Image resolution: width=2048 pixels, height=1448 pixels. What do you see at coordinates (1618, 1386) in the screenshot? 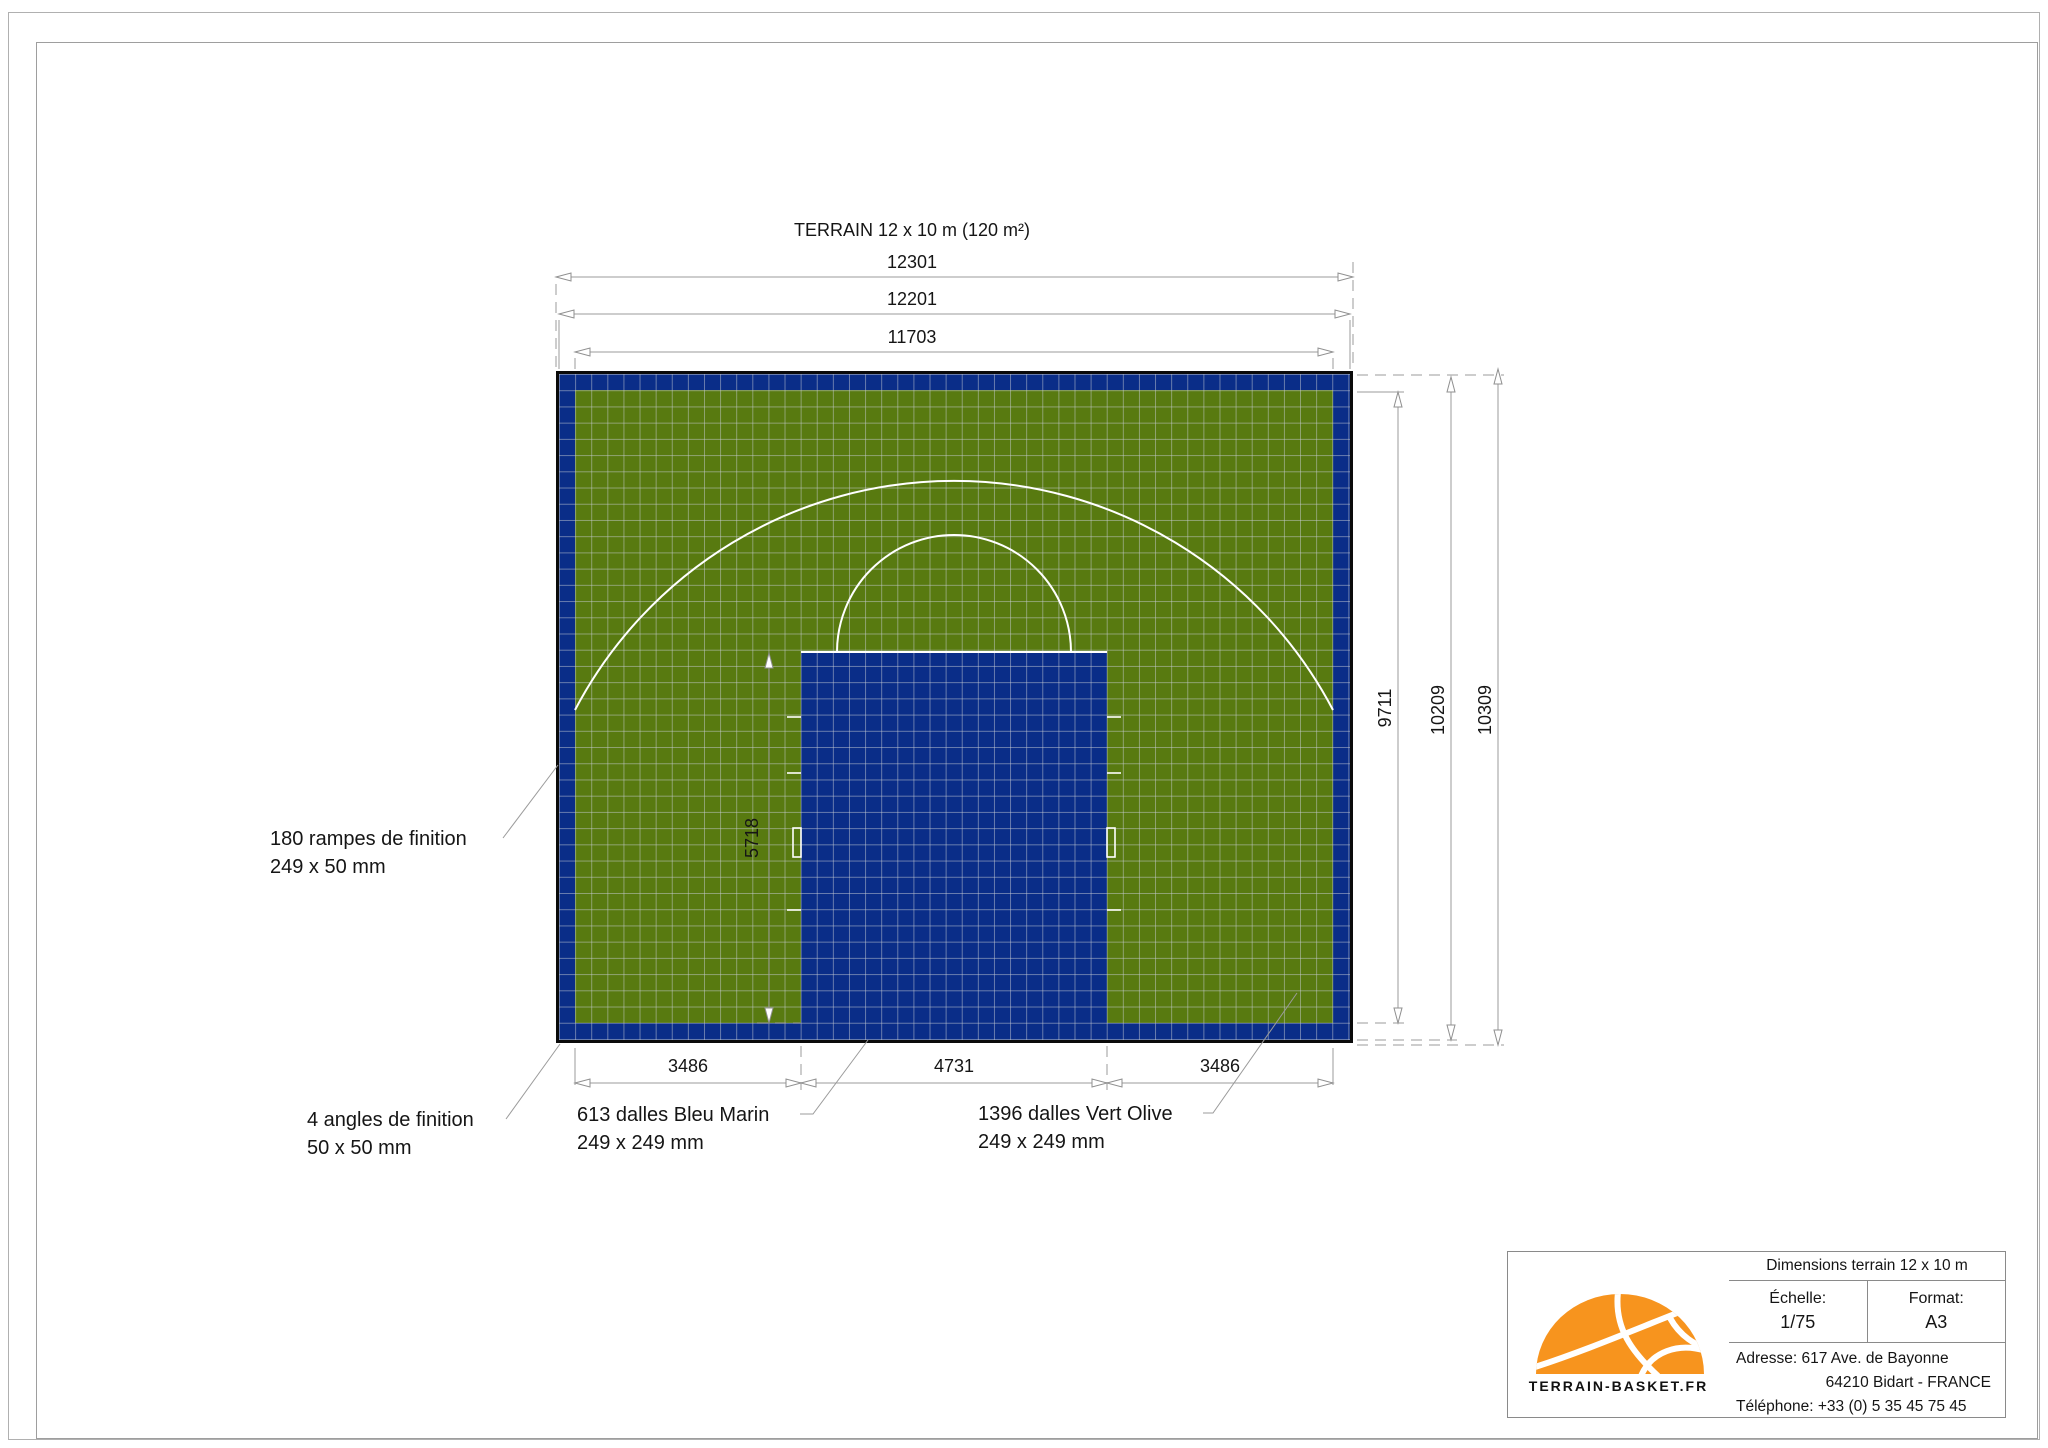
I see `logo-wordmark: TERRAIN-BASKET.FR` at bounding box center [1618, 1386].